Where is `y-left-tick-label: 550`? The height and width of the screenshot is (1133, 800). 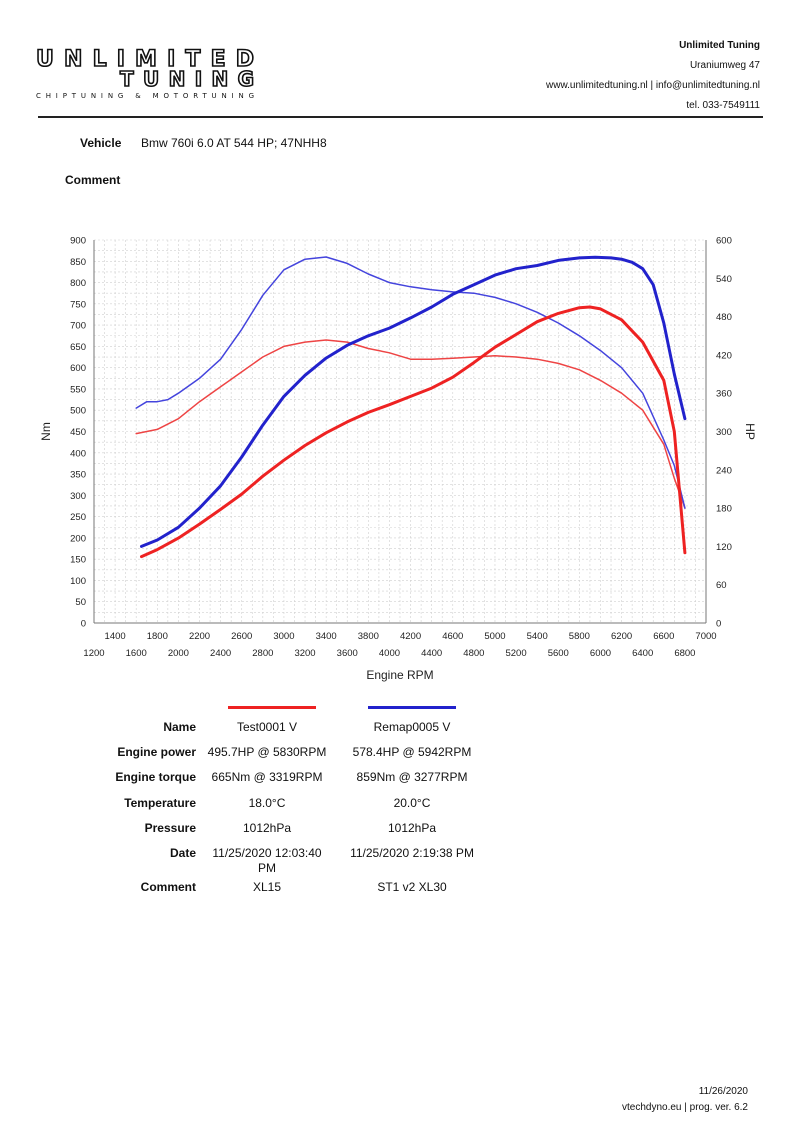 y-left-tick-label: 550 is located at coordinates (78, 389).